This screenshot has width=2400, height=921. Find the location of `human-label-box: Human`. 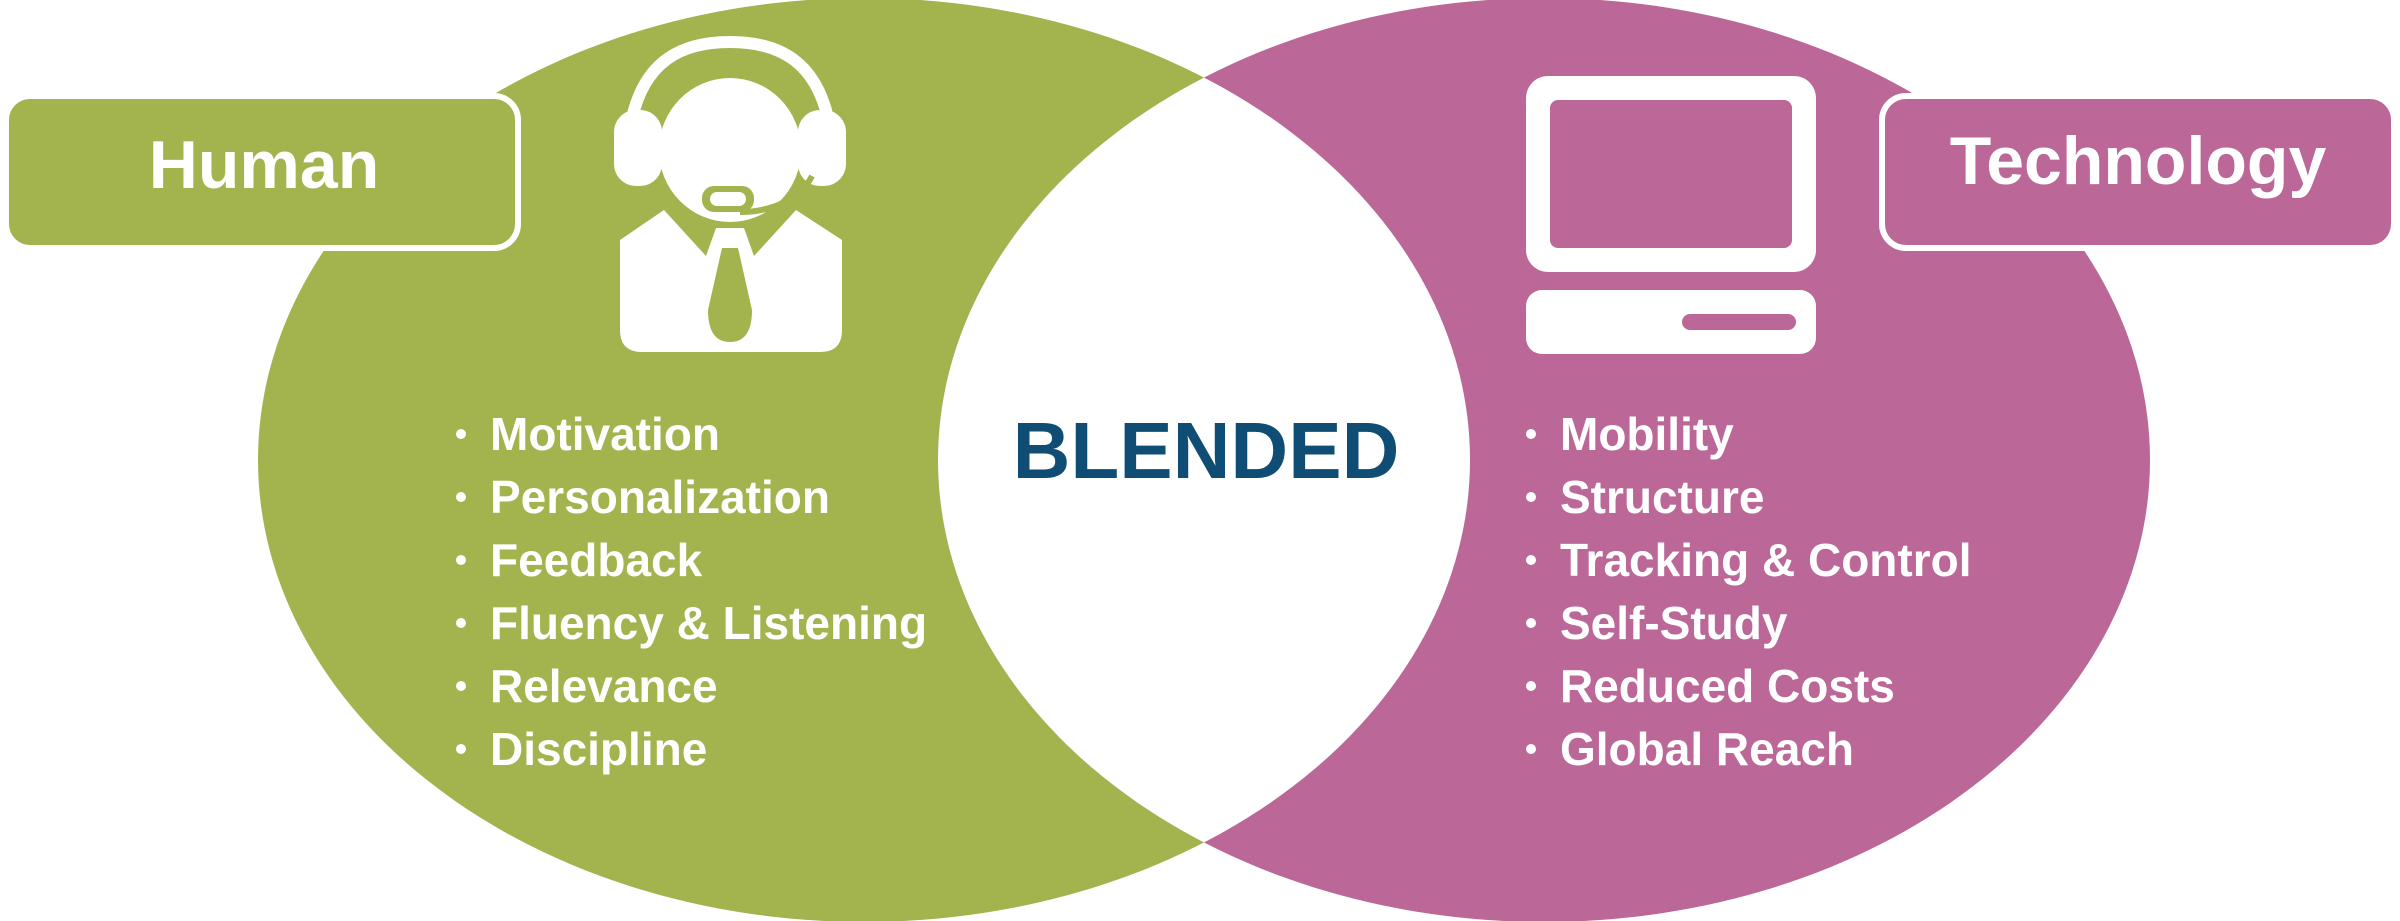

human-label-box: Human is located at coordinates (260, 172).